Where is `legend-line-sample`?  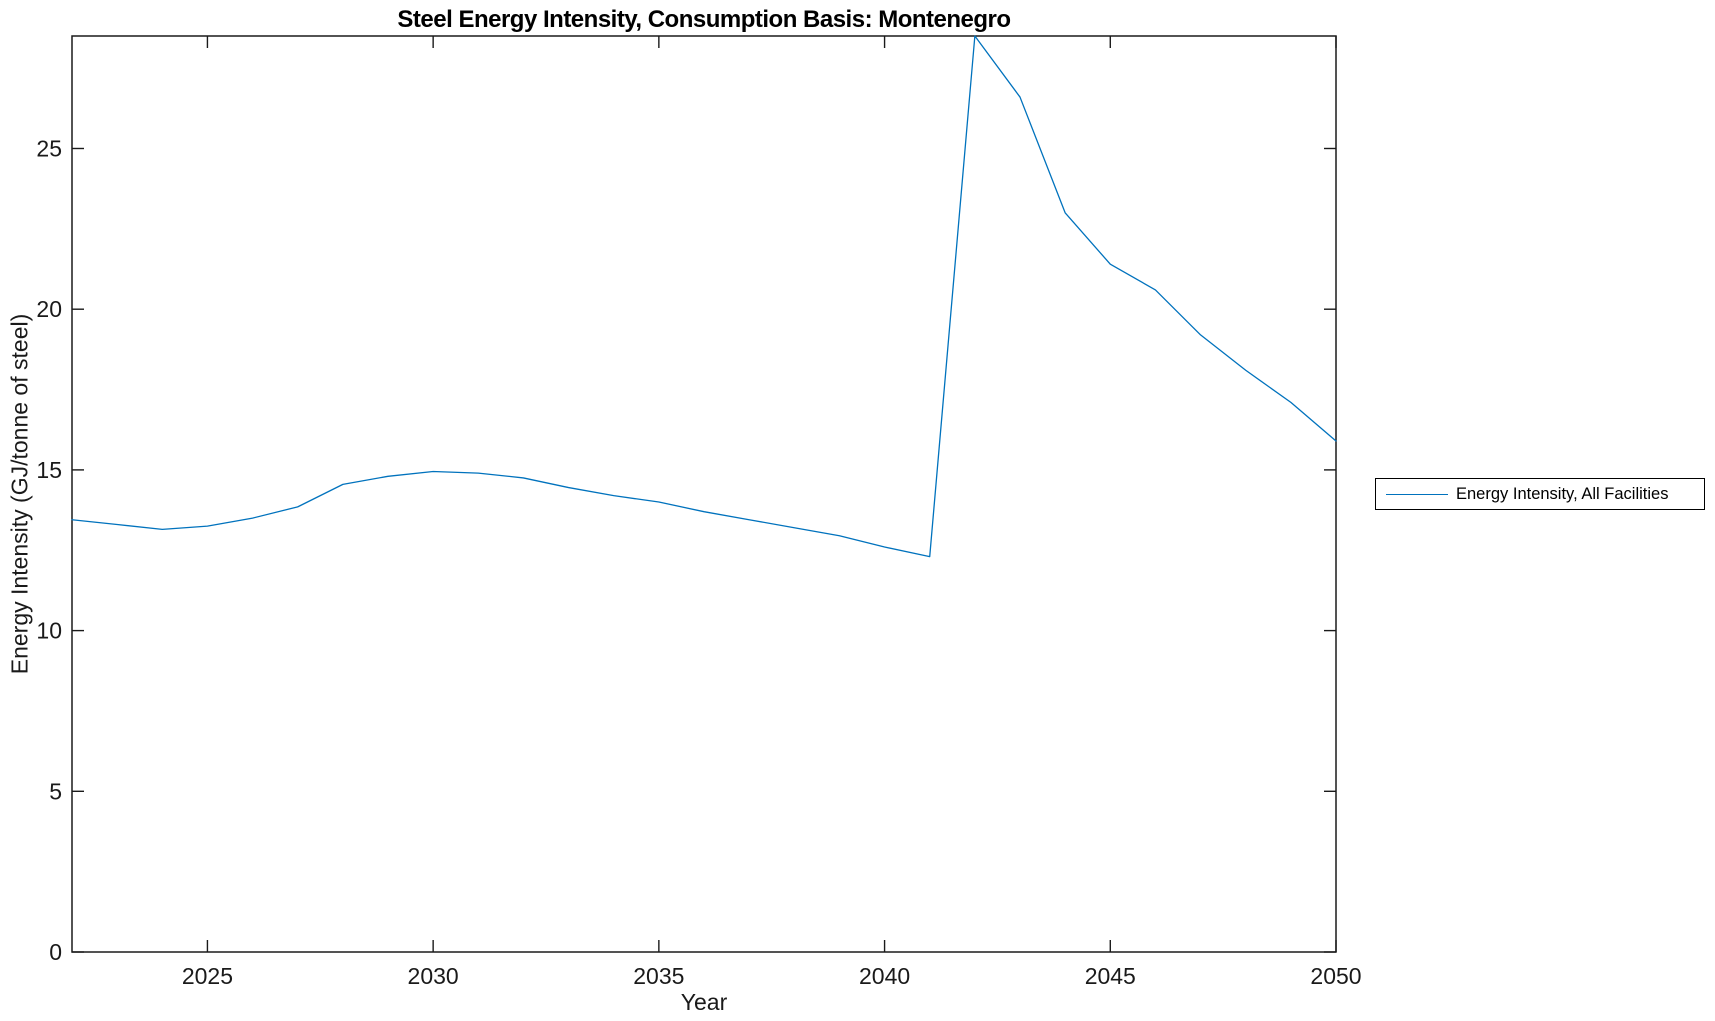
legend-line-sample is located at coordinates (1417, 494).